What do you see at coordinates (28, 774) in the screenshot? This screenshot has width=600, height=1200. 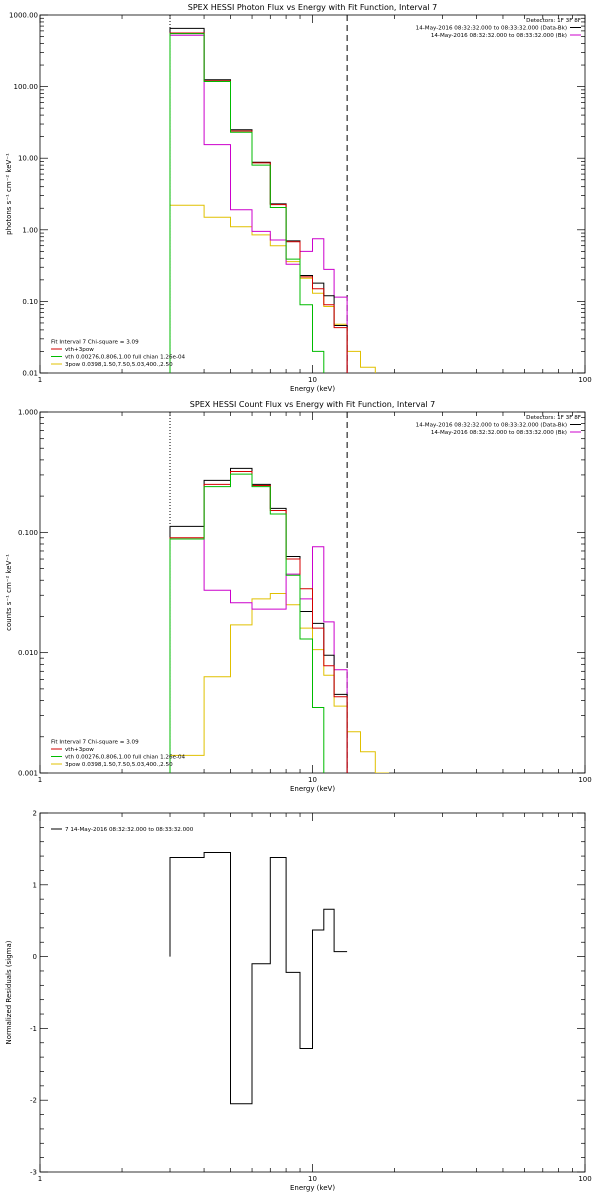 I see `y-tick-label: 0.001` at bounding box center [28, 774].